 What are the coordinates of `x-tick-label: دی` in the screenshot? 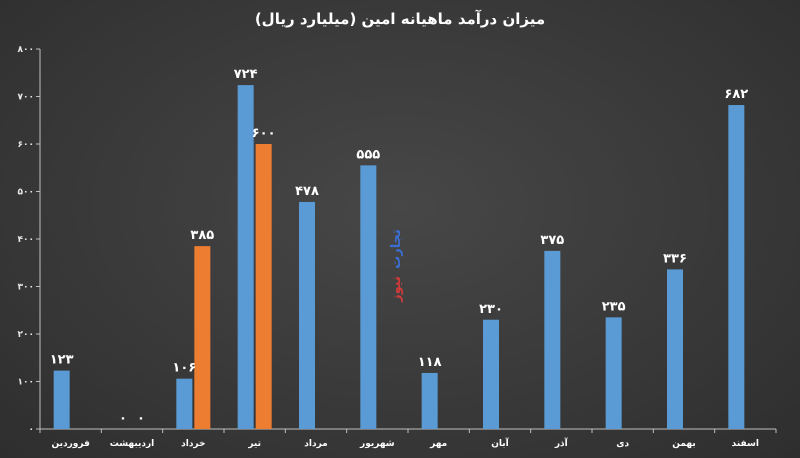 It's located at (622, 444).